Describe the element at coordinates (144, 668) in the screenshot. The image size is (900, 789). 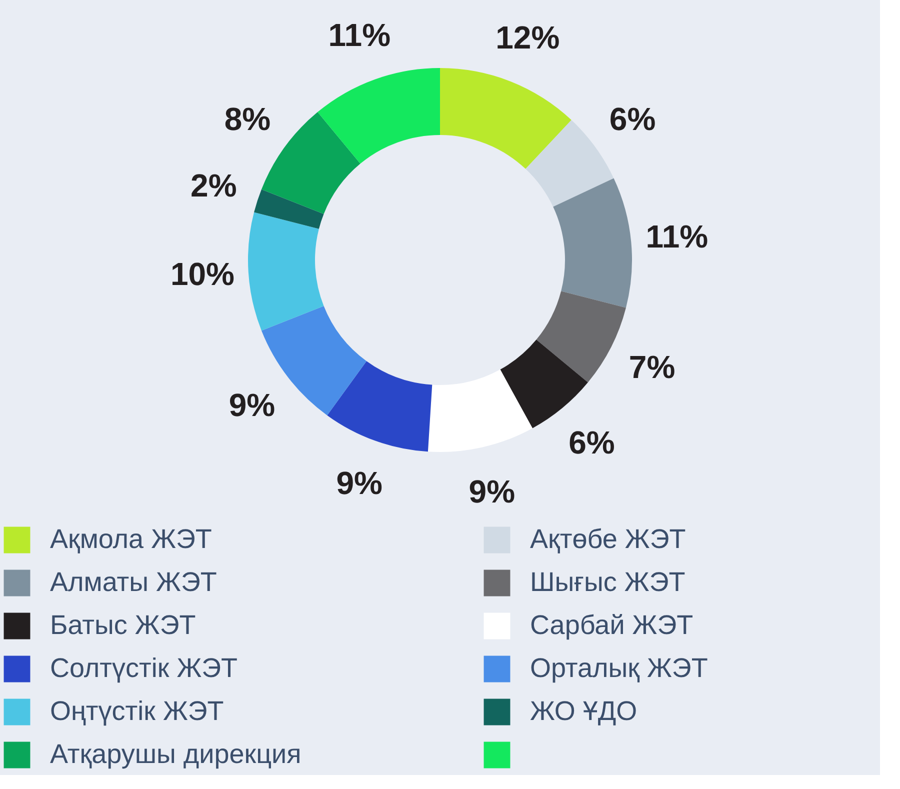
I see `legend-label: Солтүстік ЖЭТ` at that location.